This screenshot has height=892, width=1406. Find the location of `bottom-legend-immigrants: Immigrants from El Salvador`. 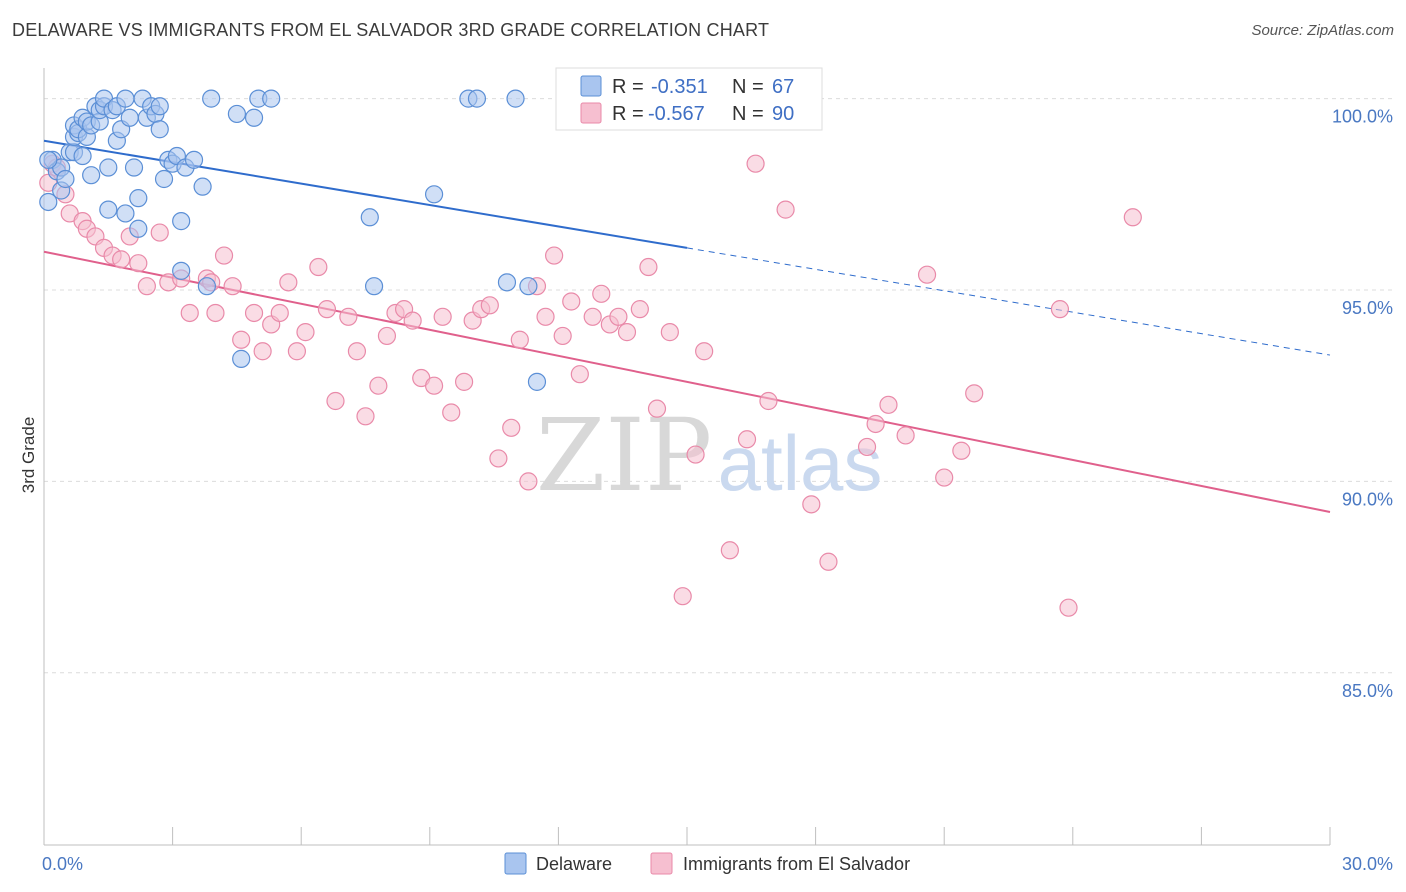

bottom-legend-immigrants: Immigrants from El Salvador is located at coordinates (796, 864).